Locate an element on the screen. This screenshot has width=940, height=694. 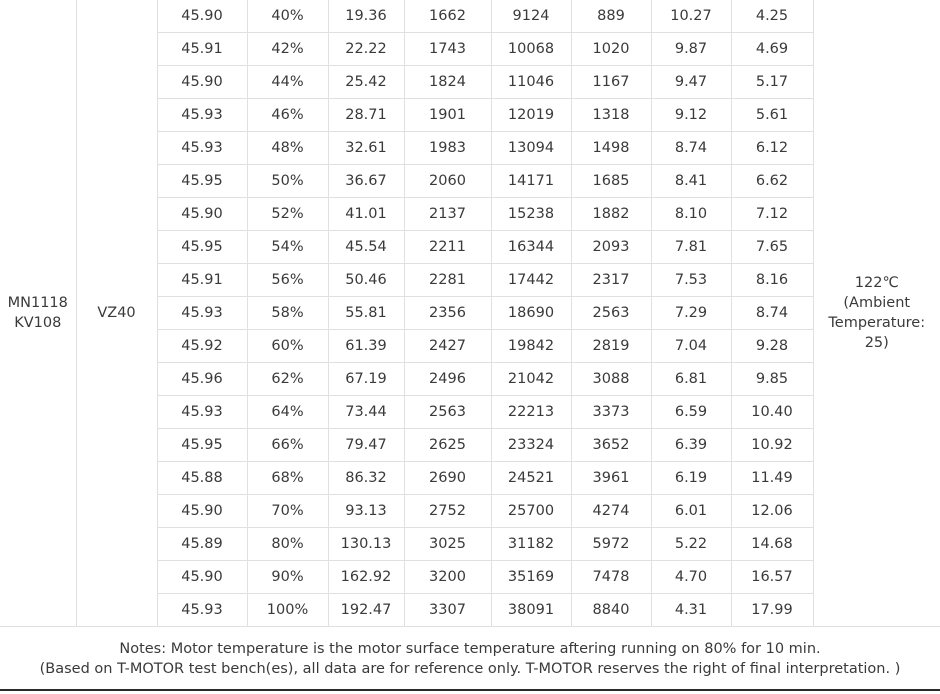
table-cell: 1662 is located at coordinates (447, 16).